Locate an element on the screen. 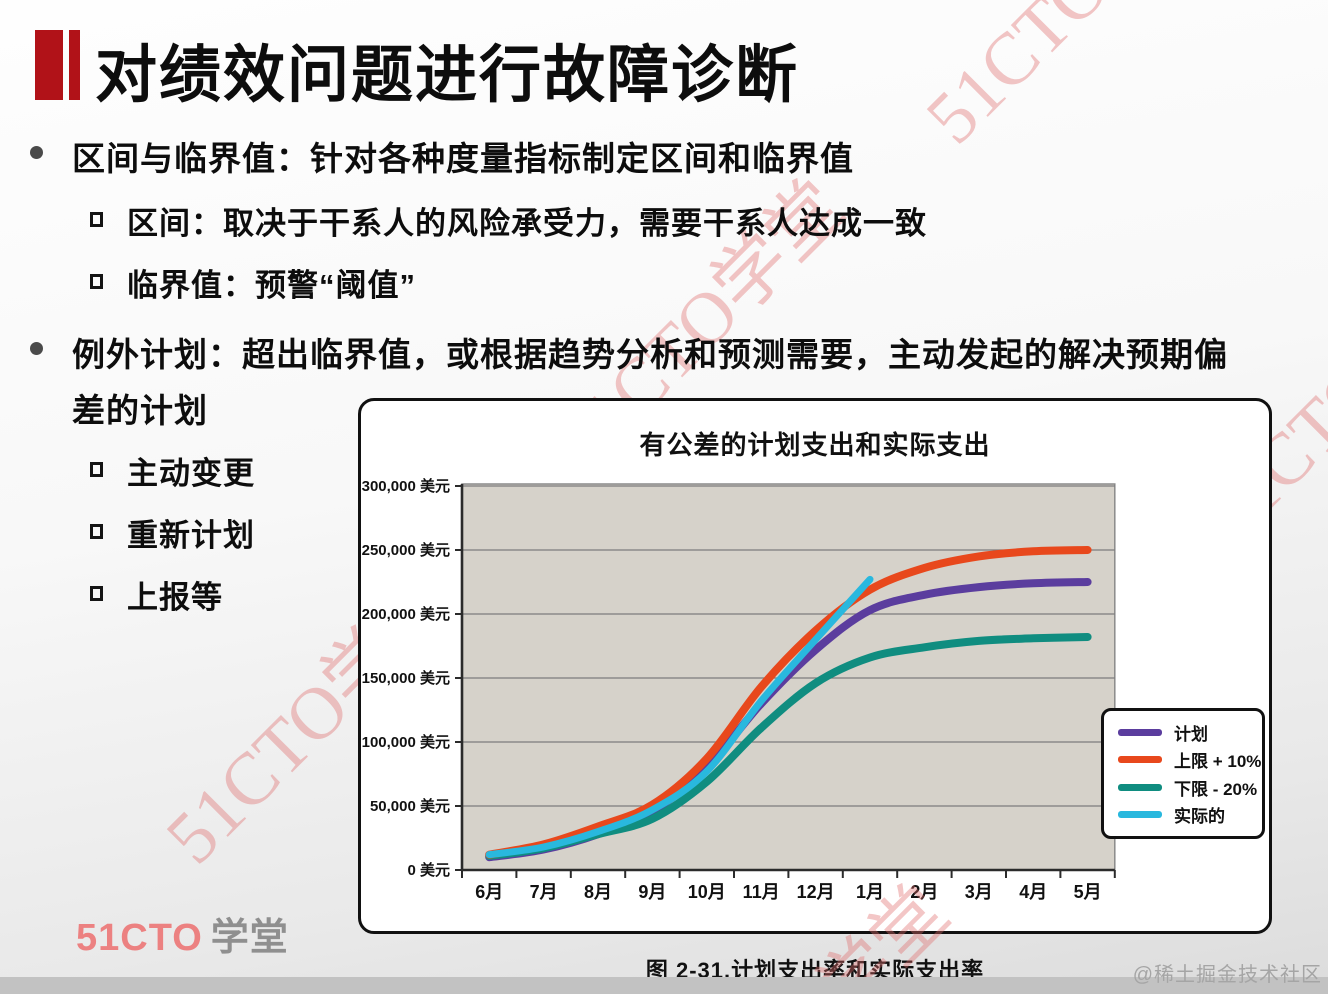 The width and height of the screenshot is (1328, 994). bullet-text: 区间与临界值：针对各种度量指标制定区间和临界值 is located at coordinates (463, 158).